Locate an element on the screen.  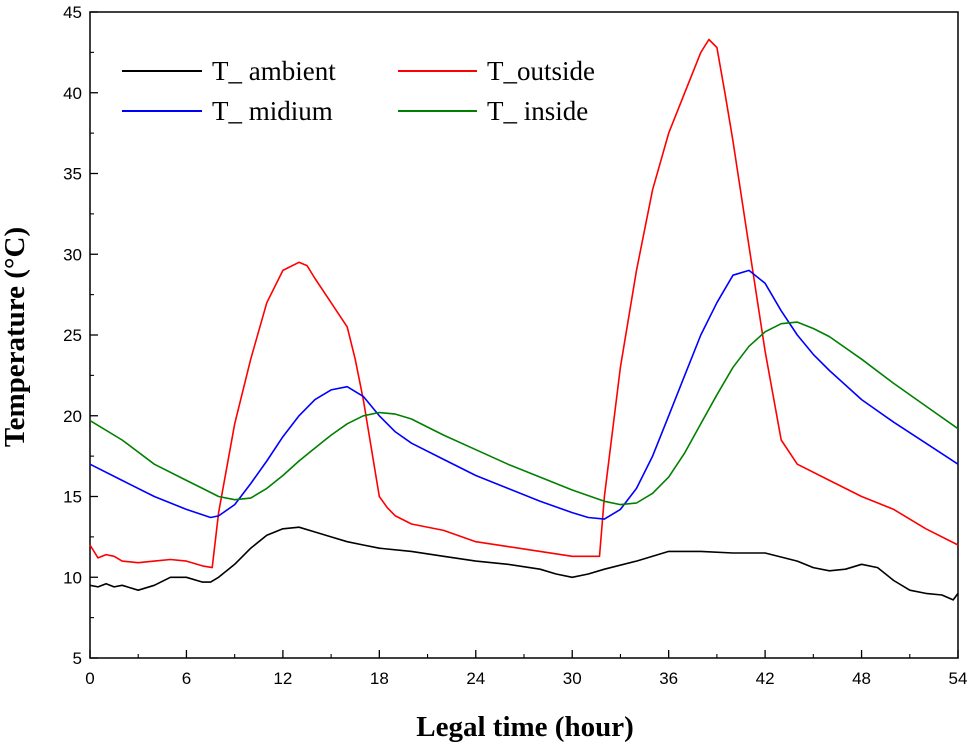
x-tick-label: 0 is located at coordinates (89, 678).